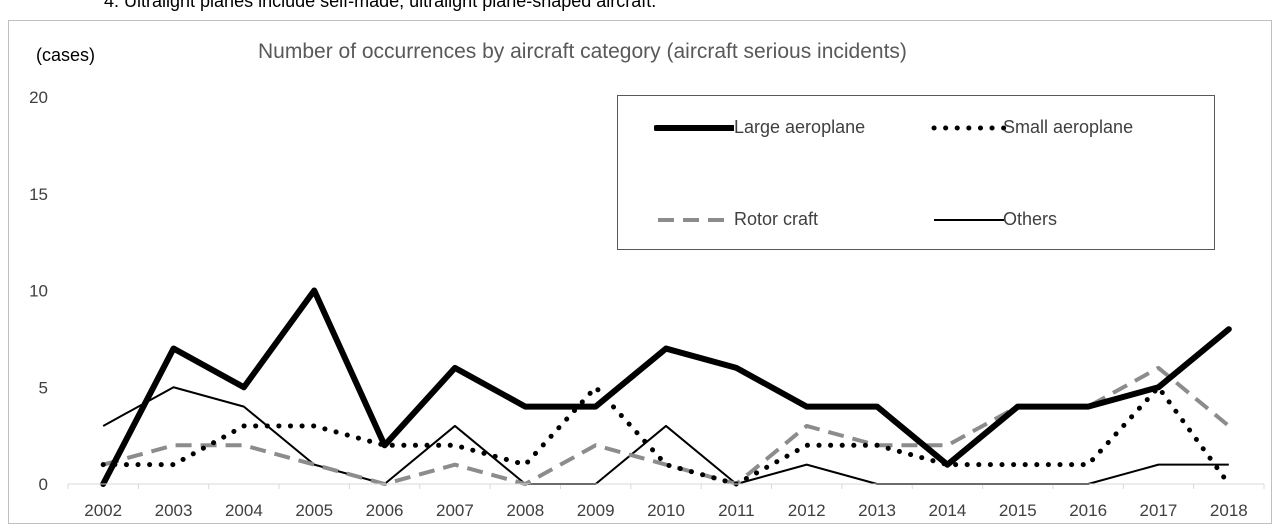  I want to click on x-tick-label: 2018, so click(1229, 510).